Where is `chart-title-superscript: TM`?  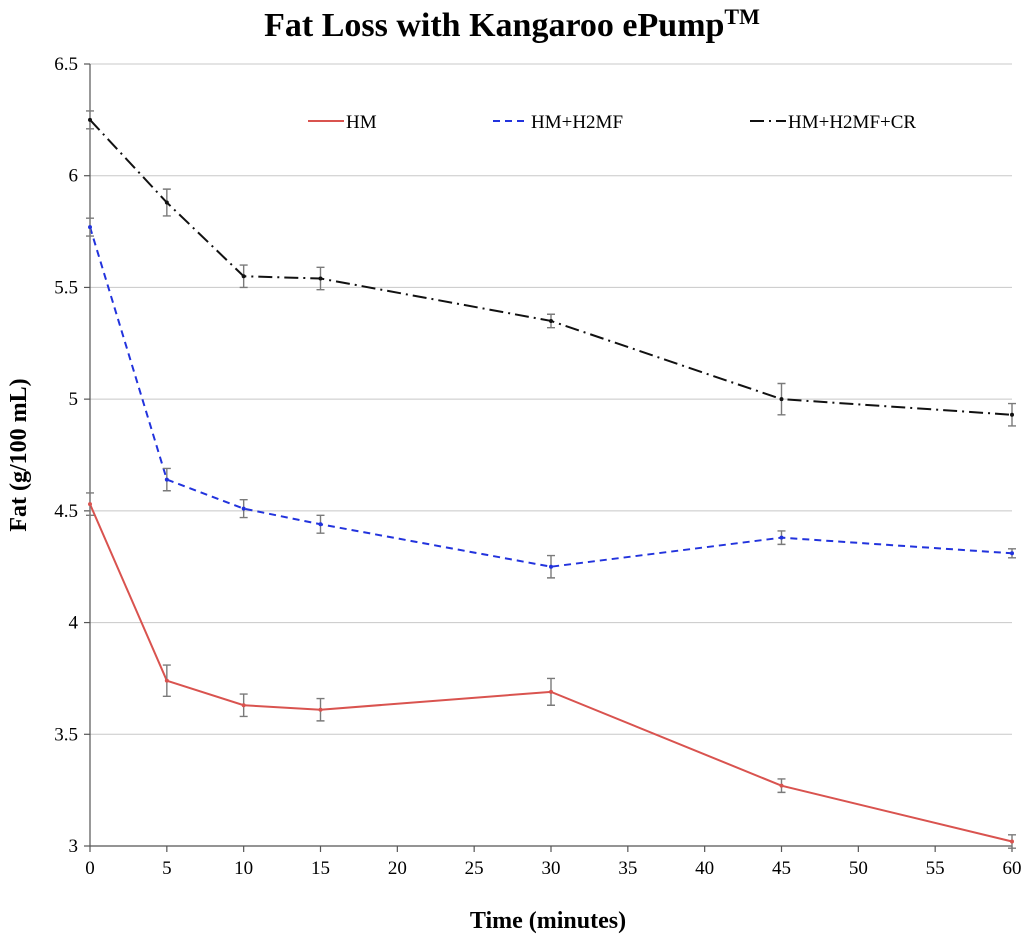
chart-title-superscript: TM is located at coordinates (742, 16).